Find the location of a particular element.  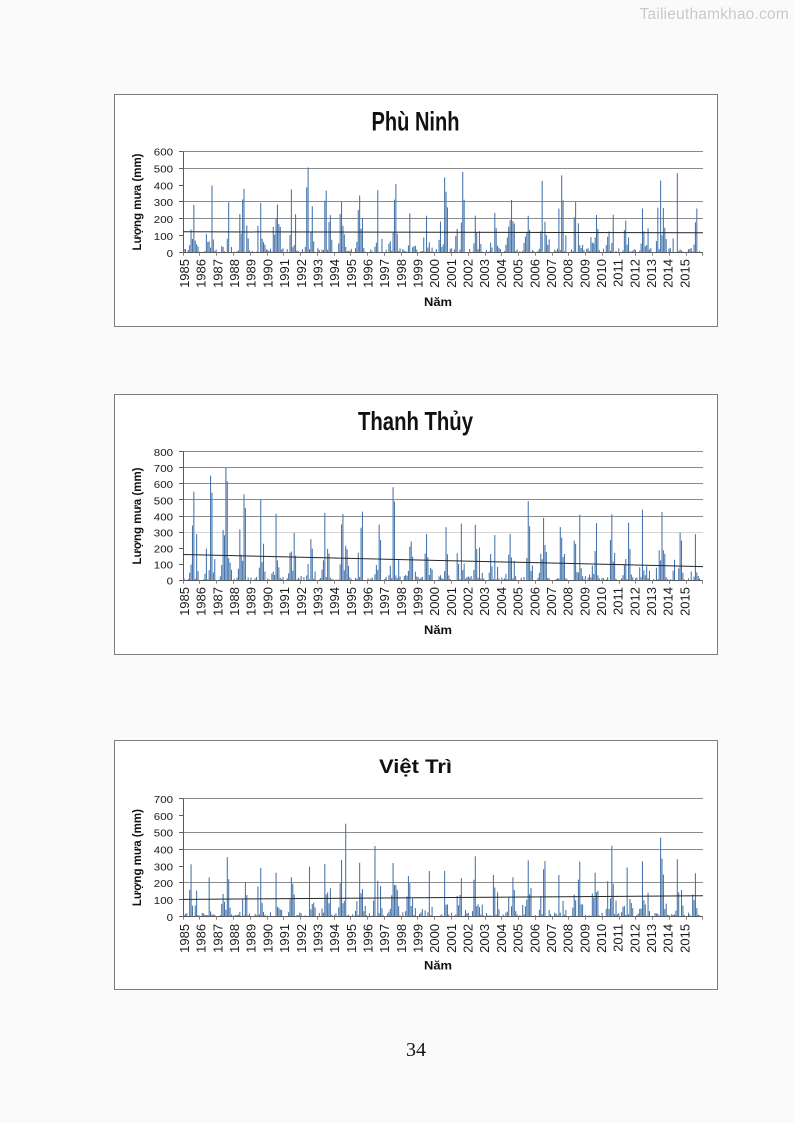

svg-text: 1996 is located at coordinates (367, 601).